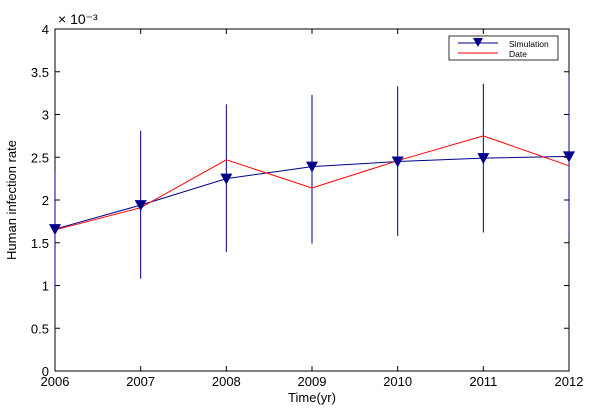 This screenshot has width=591, height=411. I want to click on x-tick-label: 2010, so click(397, 381).